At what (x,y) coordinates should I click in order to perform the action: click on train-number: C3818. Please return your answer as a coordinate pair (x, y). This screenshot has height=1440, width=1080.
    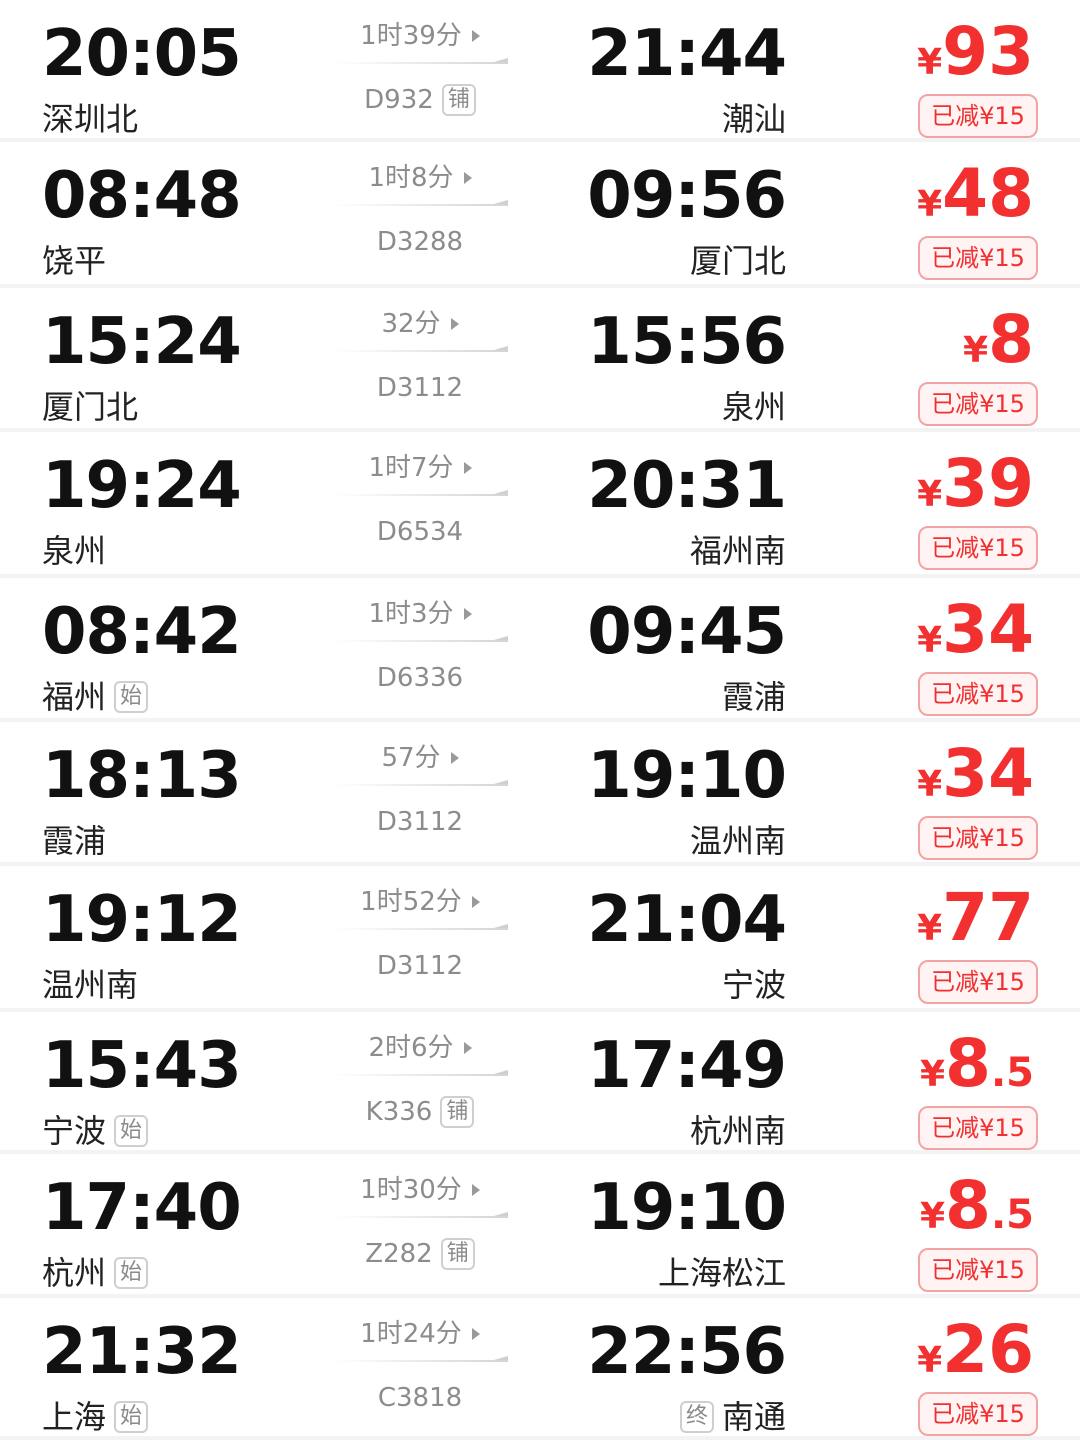
    Looking at the image, I should click on (420, 1398).